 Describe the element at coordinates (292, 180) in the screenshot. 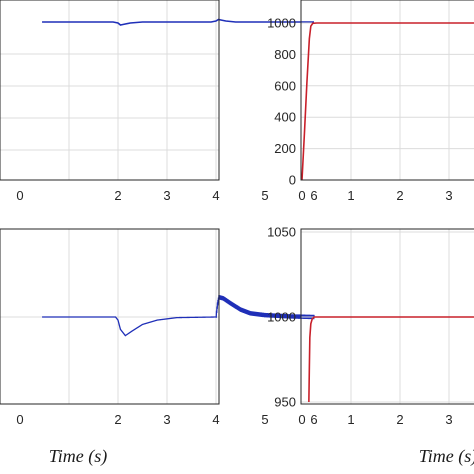

I see `y-tick-label: 0` at that location.